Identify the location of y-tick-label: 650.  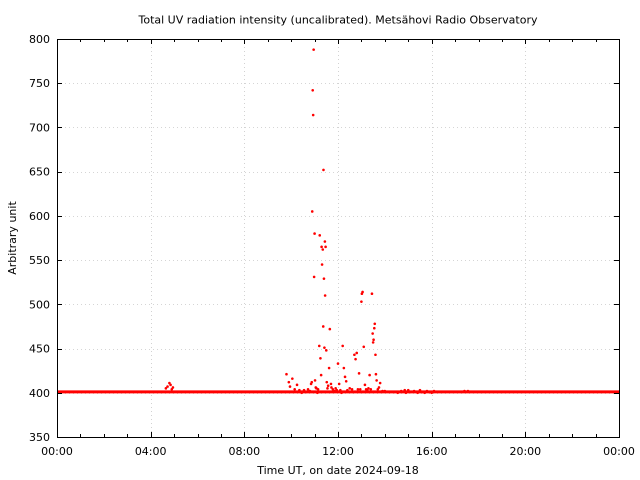
(39, 172).